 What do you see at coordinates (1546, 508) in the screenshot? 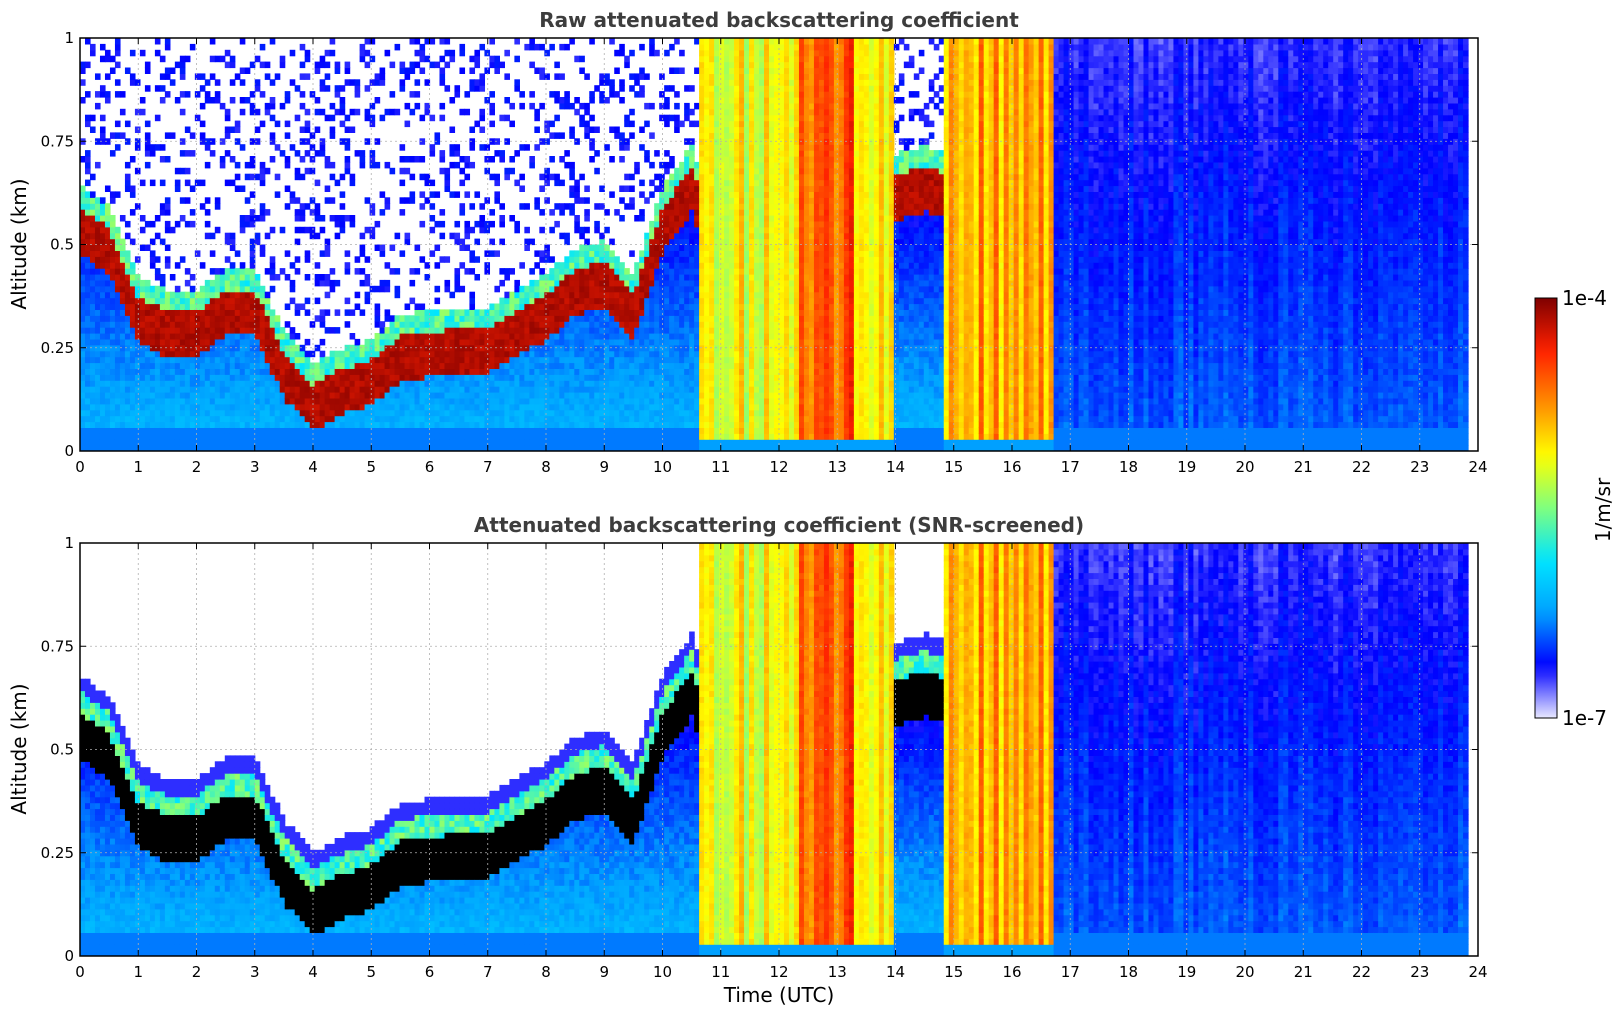
I see `colorbar-gradient` at bounding box center [1546, 508].